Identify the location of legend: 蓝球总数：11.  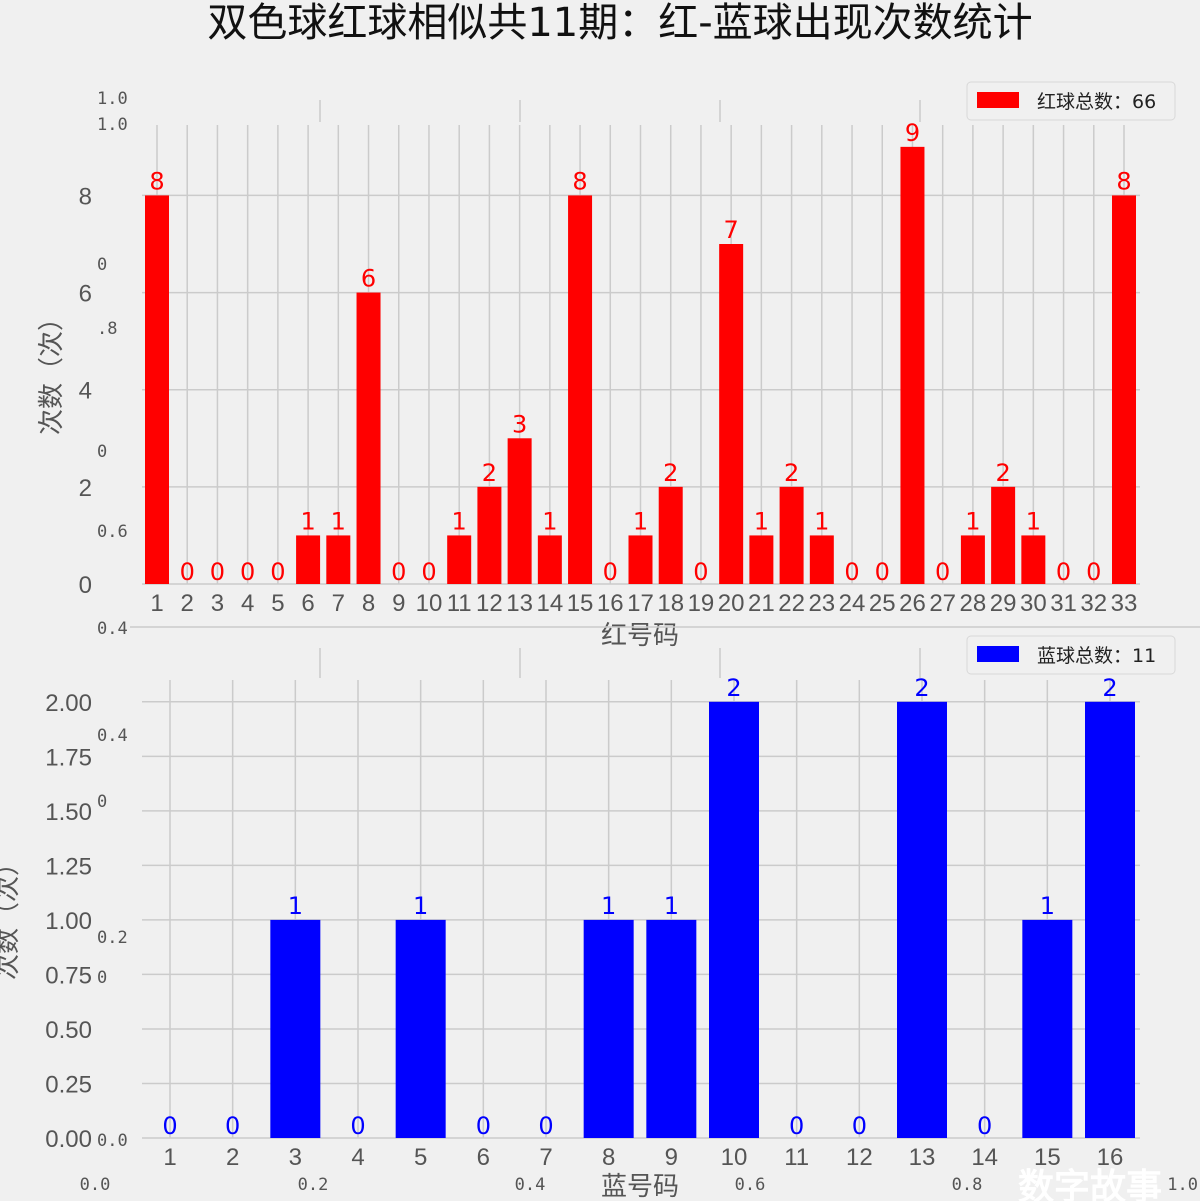
(1071, 655).